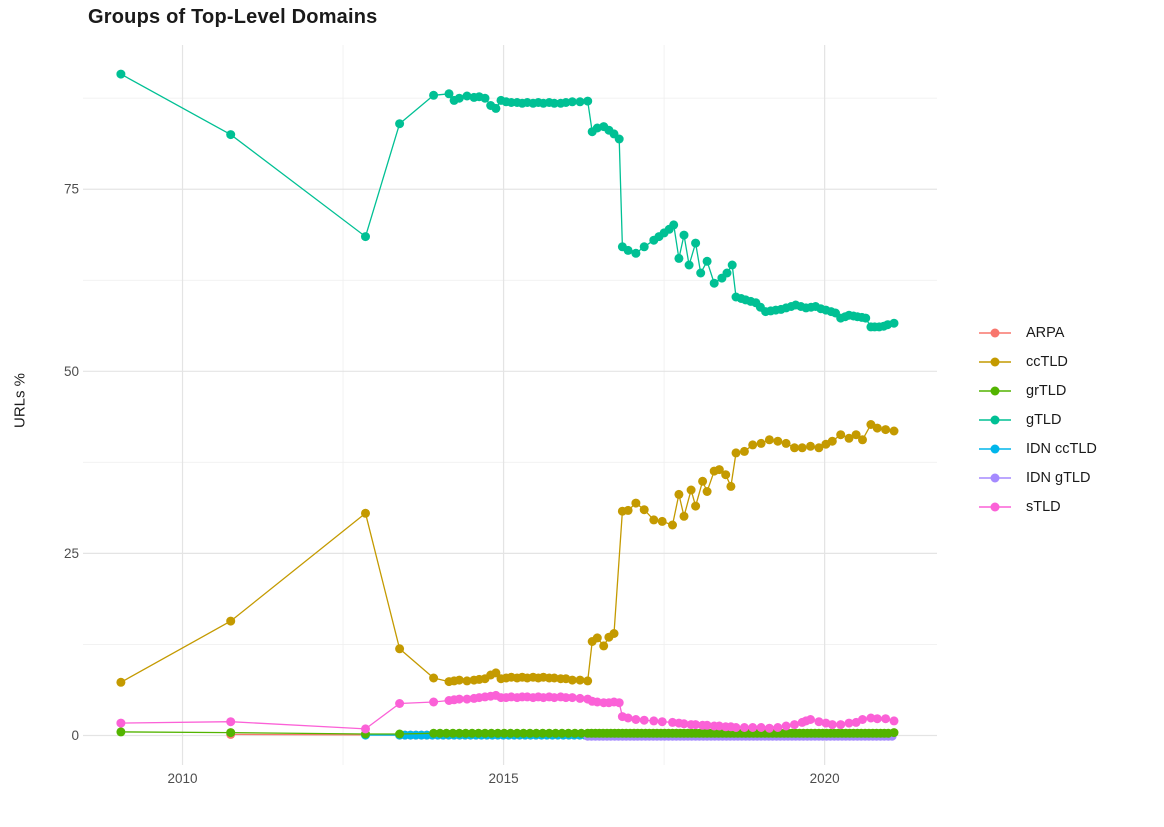 The height and width of the screenshot is (827, 1164). Describe the element at coordinates (183, 778) in the screenshot. I see `x-tick-label: 2010` at that location.